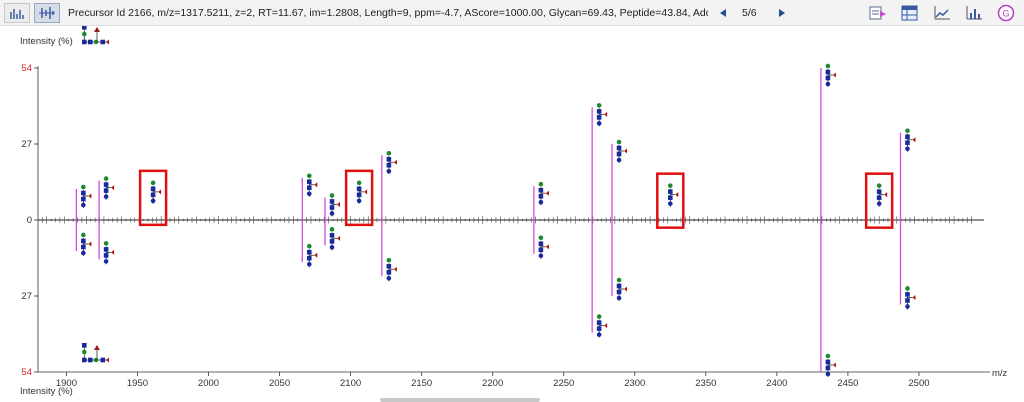  Describe the element at coordinates (460, 400) in the screenshot. I see `horizontal-scrollbar` at that location.